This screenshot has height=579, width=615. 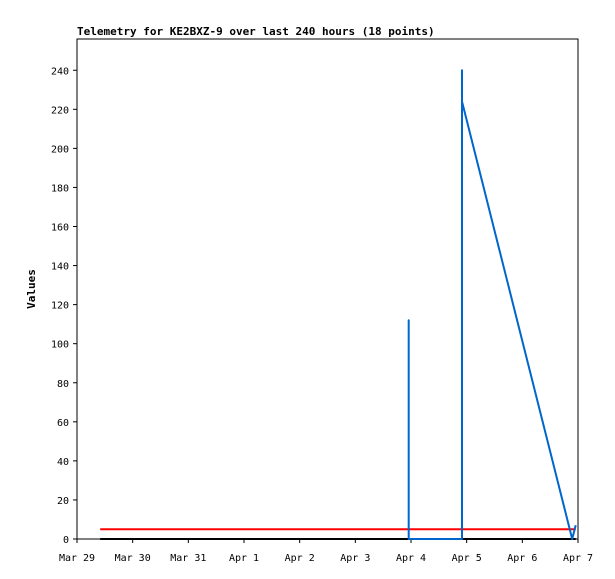 I want to click on x-tick-label: Apr 5, so click(x=467, y=558).